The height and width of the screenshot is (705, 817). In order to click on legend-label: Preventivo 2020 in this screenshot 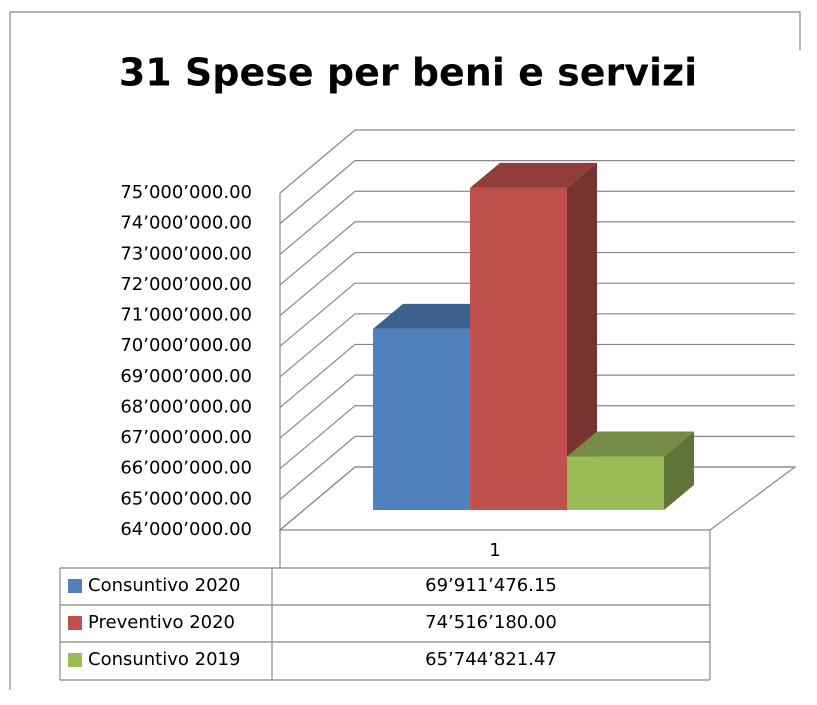, I will do `click(161, 622)`.